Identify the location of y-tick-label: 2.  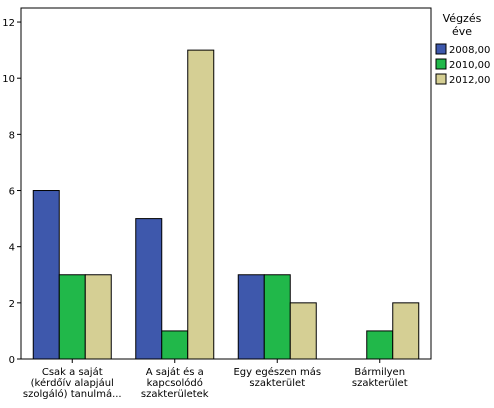
(12, 304).